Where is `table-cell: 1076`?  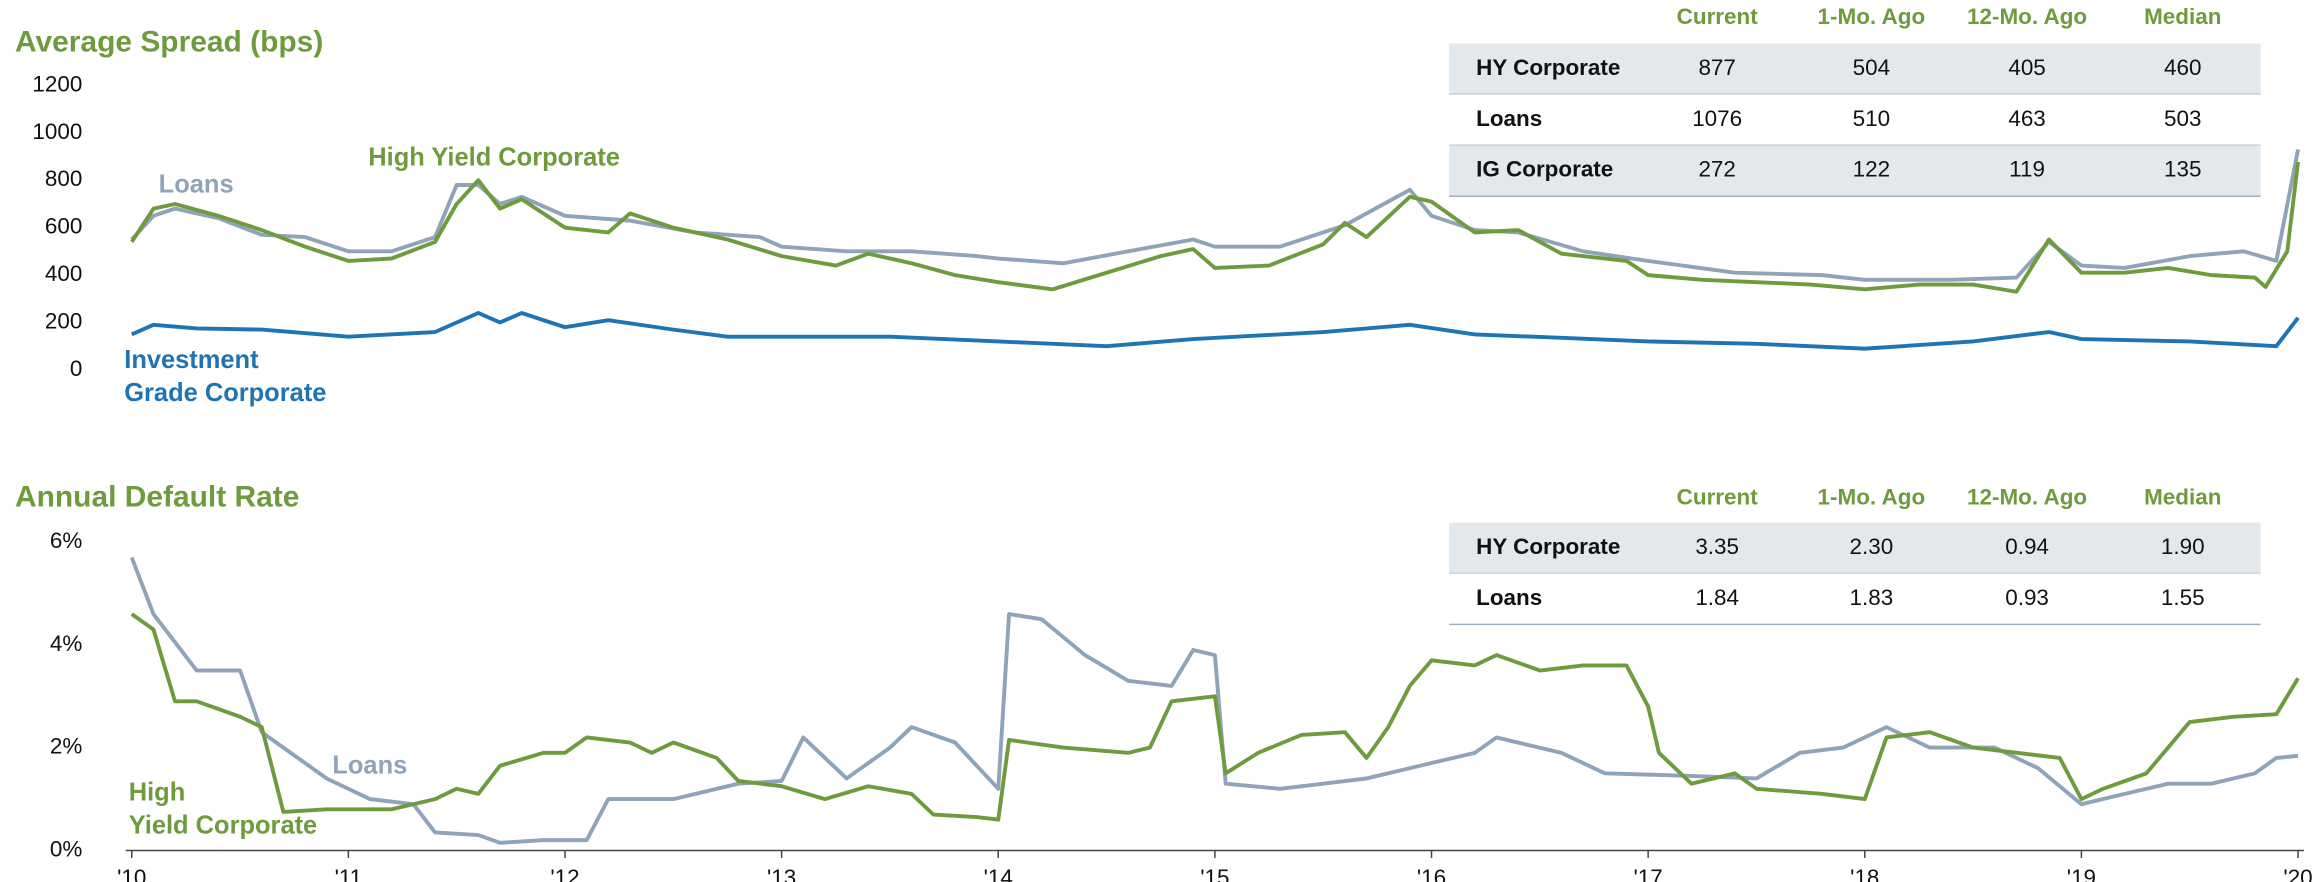 table-cell: 1076 is located at coordinates (1717, 118).